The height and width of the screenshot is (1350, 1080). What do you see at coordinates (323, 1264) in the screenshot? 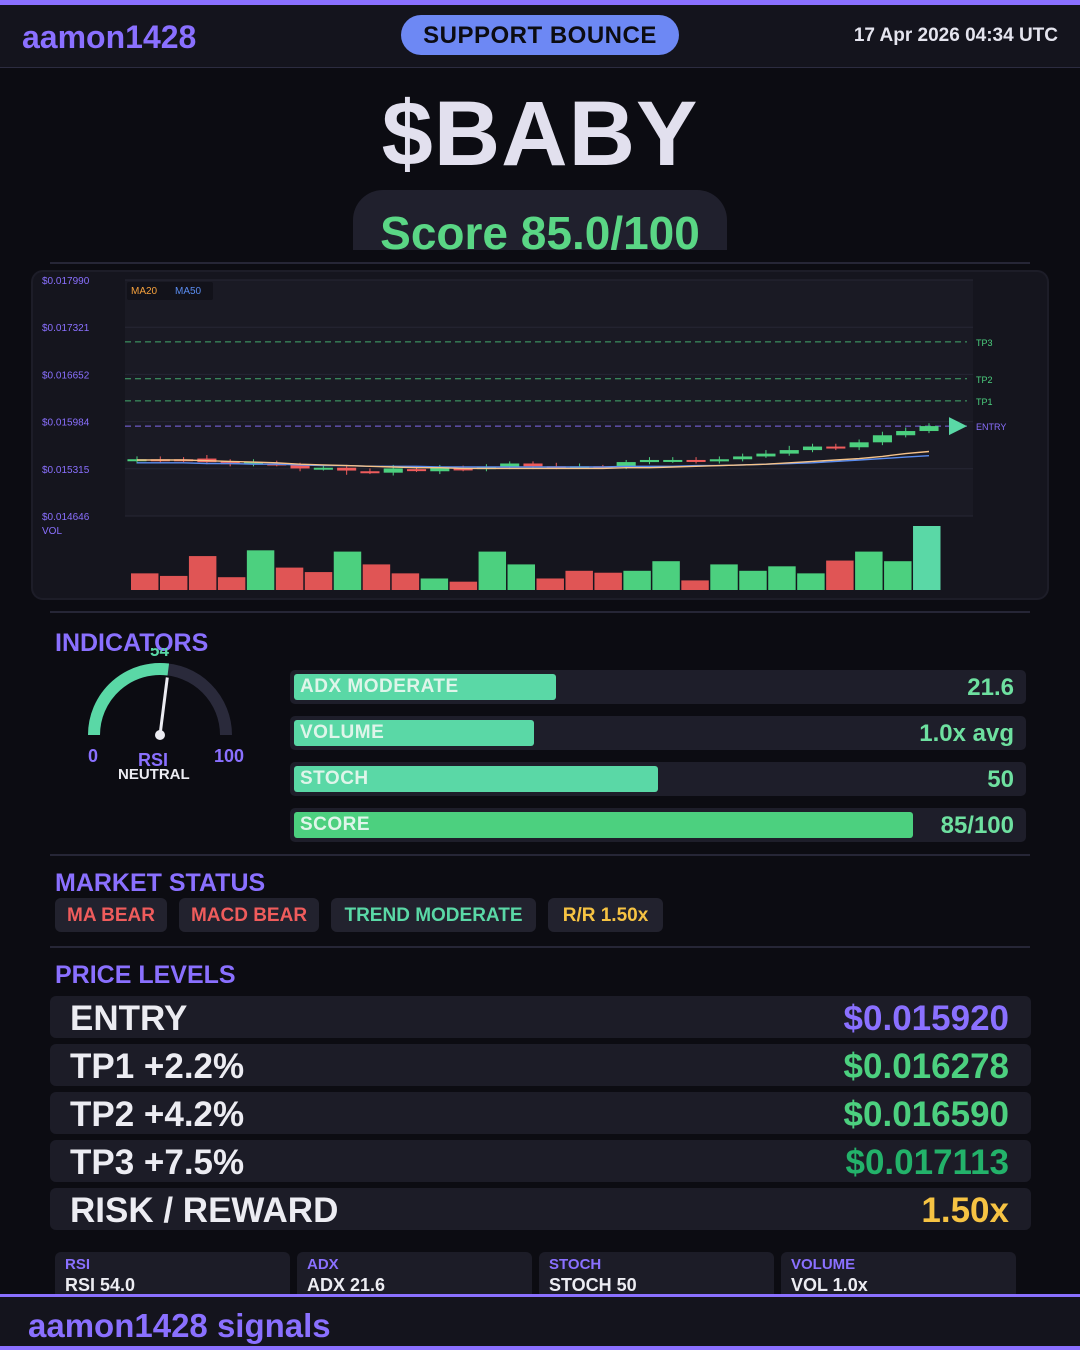
I see `stat-name: ADX` at bounding box center [323, 1264].